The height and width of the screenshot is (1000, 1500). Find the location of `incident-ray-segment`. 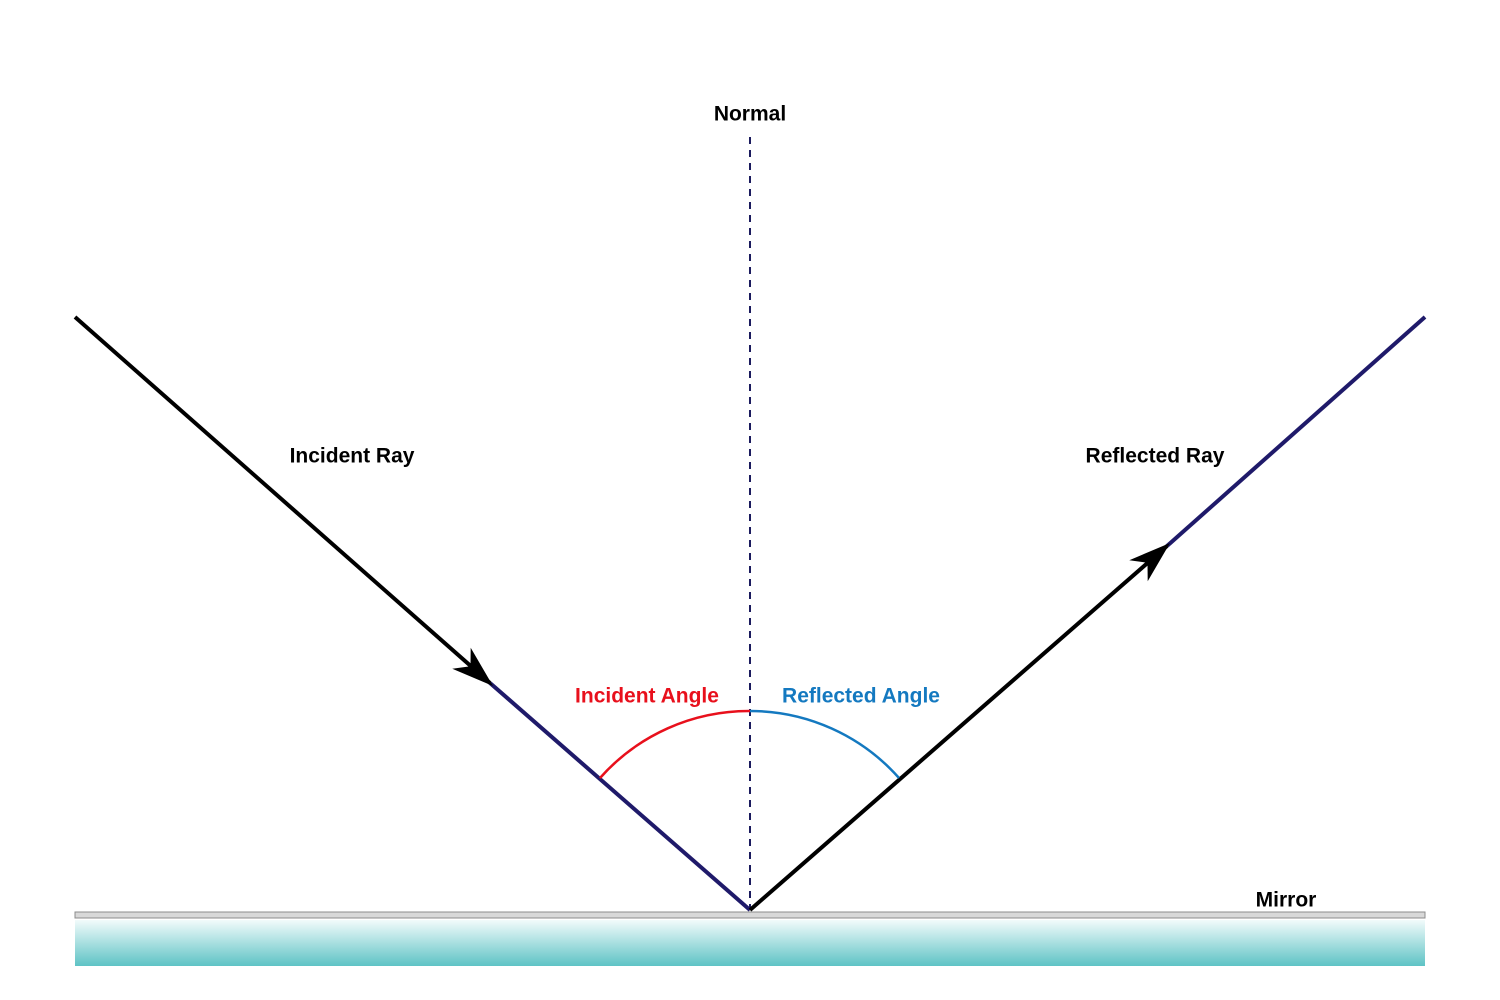

incident-ray-segment is located at coordinates (620, 796).